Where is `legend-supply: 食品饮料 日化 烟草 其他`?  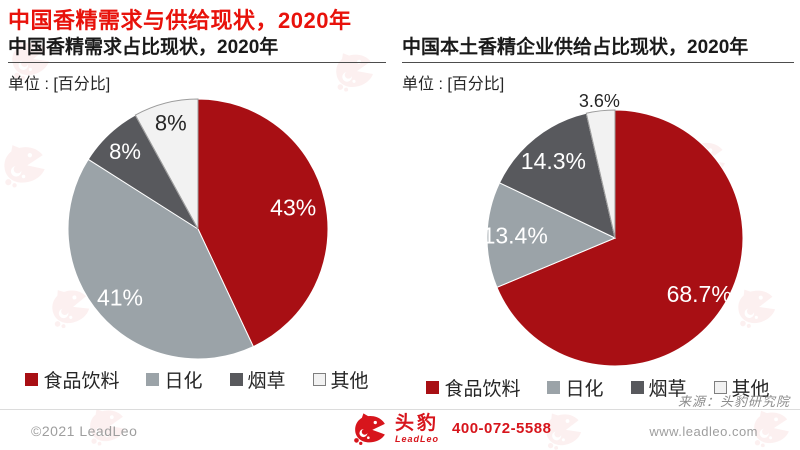 legend-supply: 食品饮料 日化 烟草 其他 is located at coordinates (598, 387).